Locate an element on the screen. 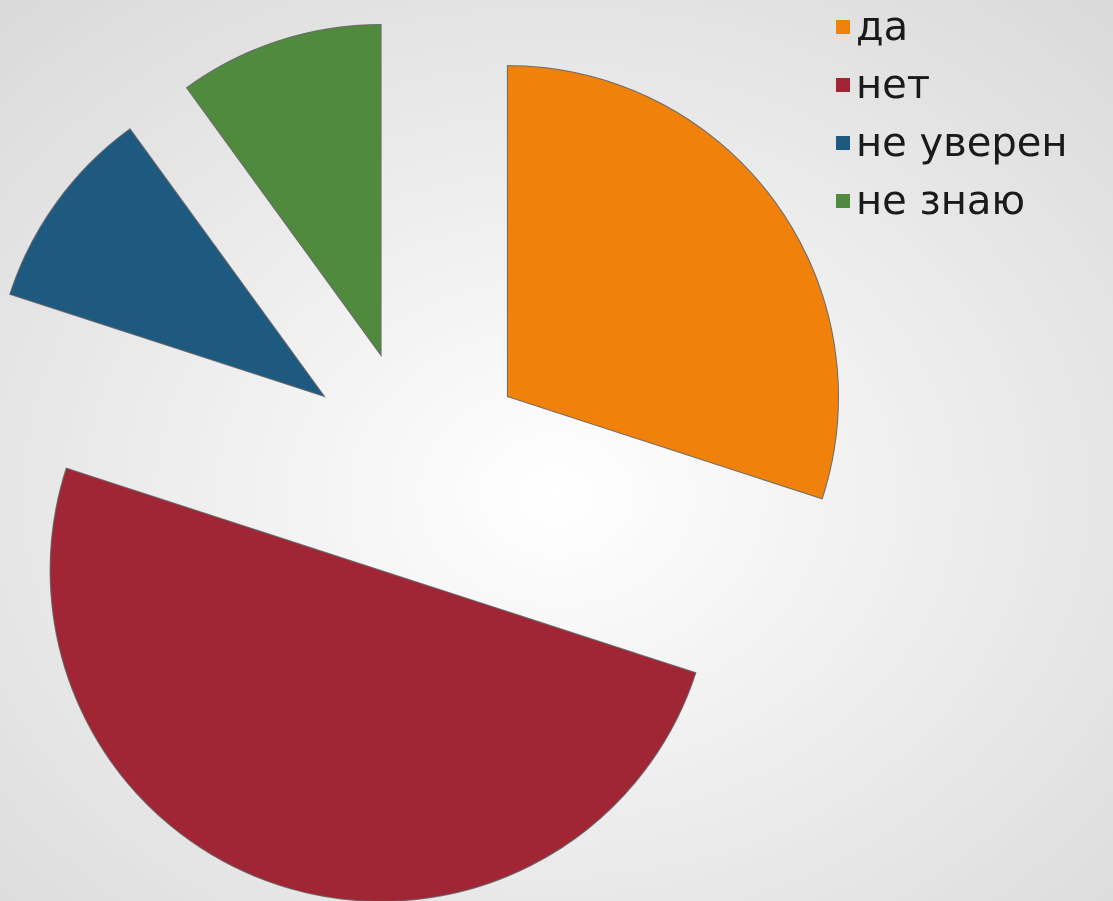 Image resolution: width=1113 pixels, height=901 pixels. legend-label: не уверен is located at coordinates (961, 143).